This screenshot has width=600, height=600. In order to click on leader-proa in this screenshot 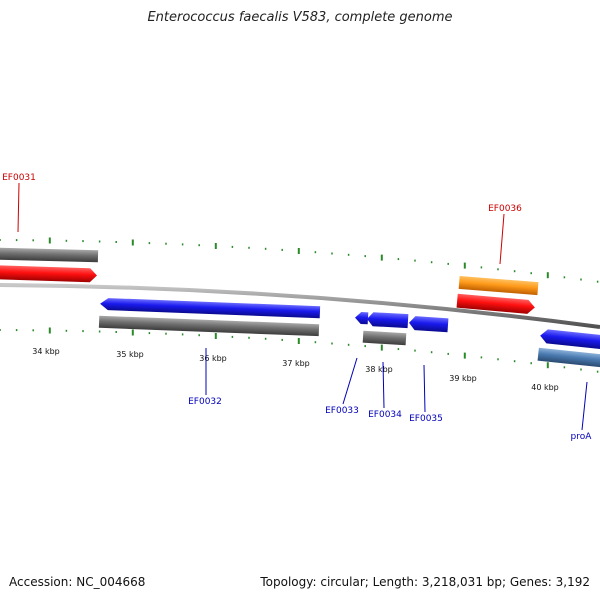, I will do `click(584, 406)`.